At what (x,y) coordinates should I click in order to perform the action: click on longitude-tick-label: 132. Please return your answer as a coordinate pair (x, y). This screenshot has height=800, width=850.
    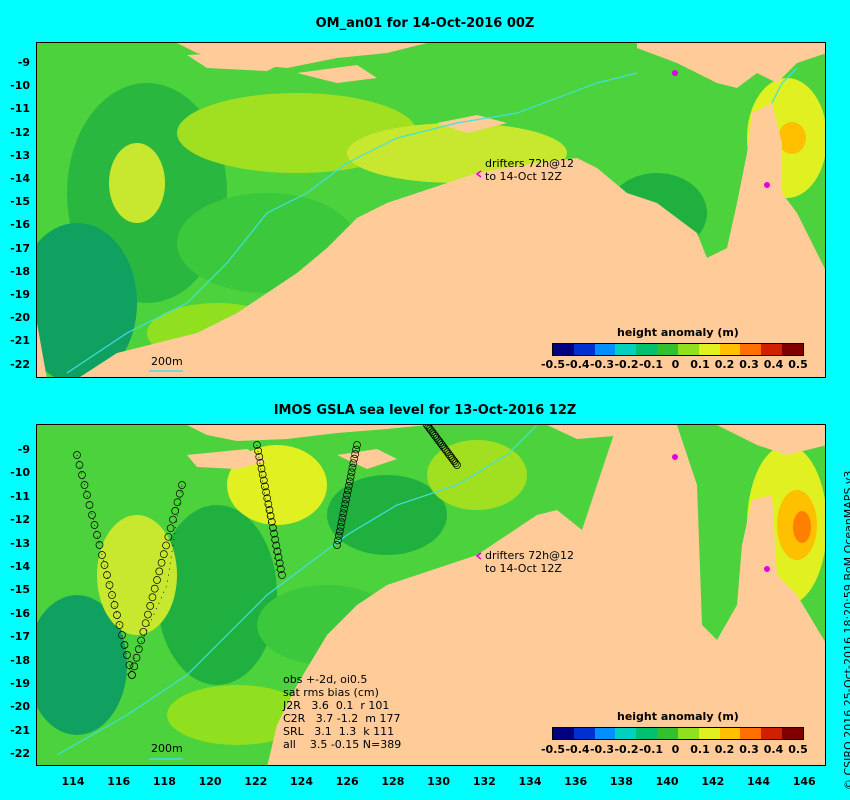
    Looking at the image, I should click on (484, 781).